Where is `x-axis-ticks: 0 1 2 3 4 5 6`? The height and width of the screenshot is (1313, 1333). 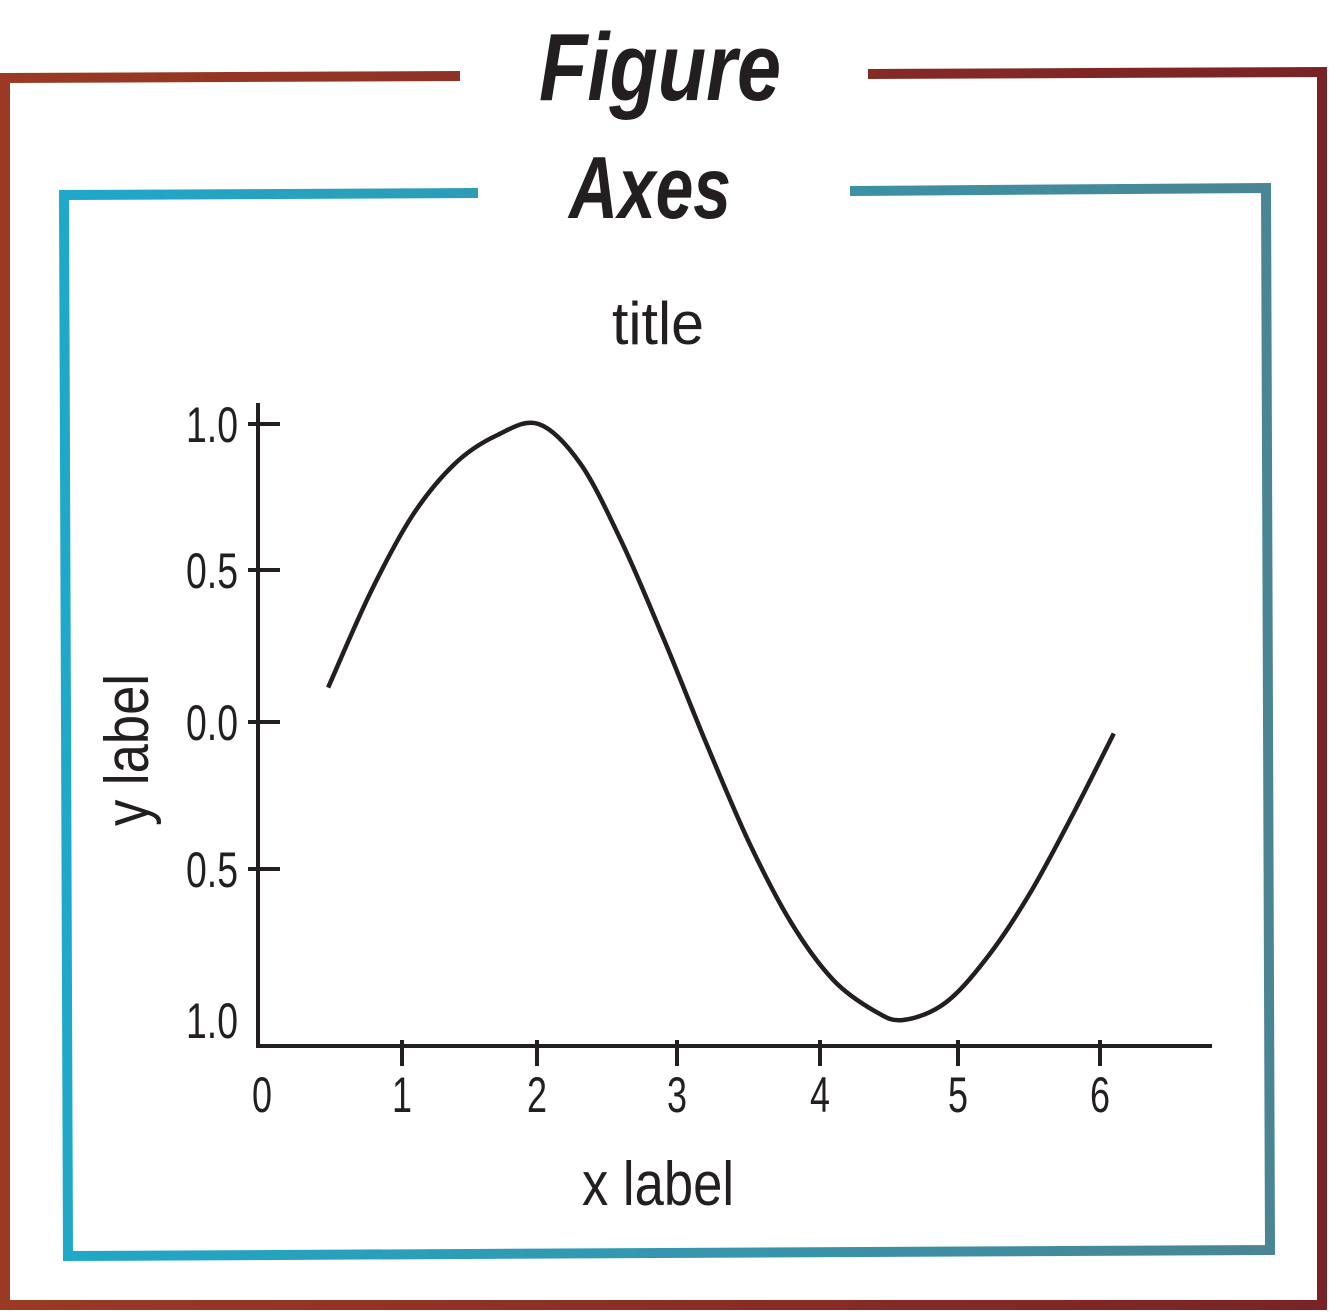
x-axis-ticks: 0 1 2 3 4 5 6 is located at coordinates (681, 1081).